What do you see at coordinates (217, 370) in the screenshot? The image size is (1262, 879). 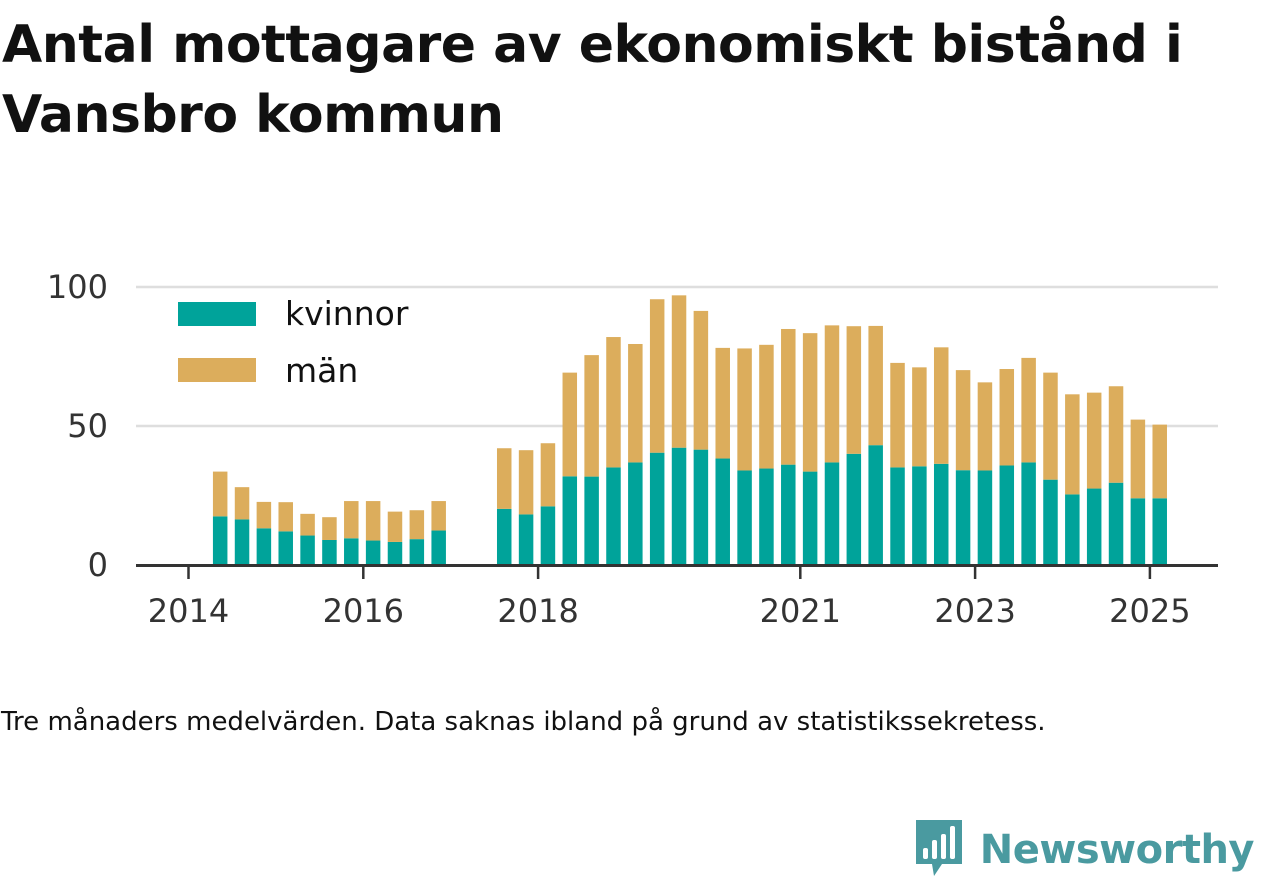 I see `legend-swatch-man` at bounding box center [217, 370].